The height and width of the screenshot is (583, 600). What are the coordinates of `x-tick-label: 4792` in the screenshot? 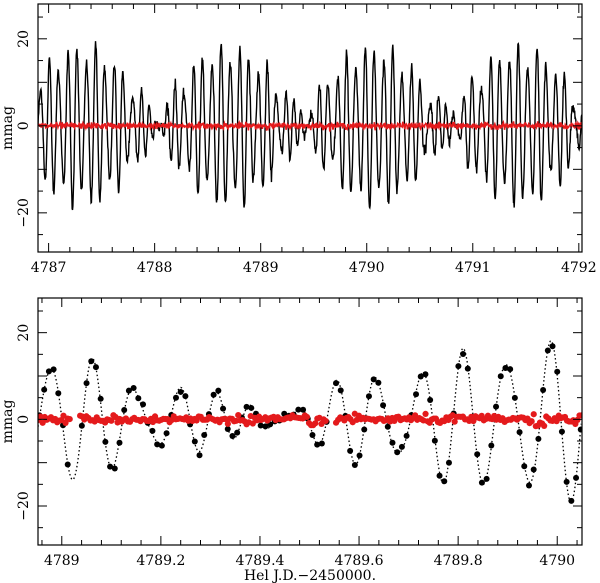 It's located at (579, 268).